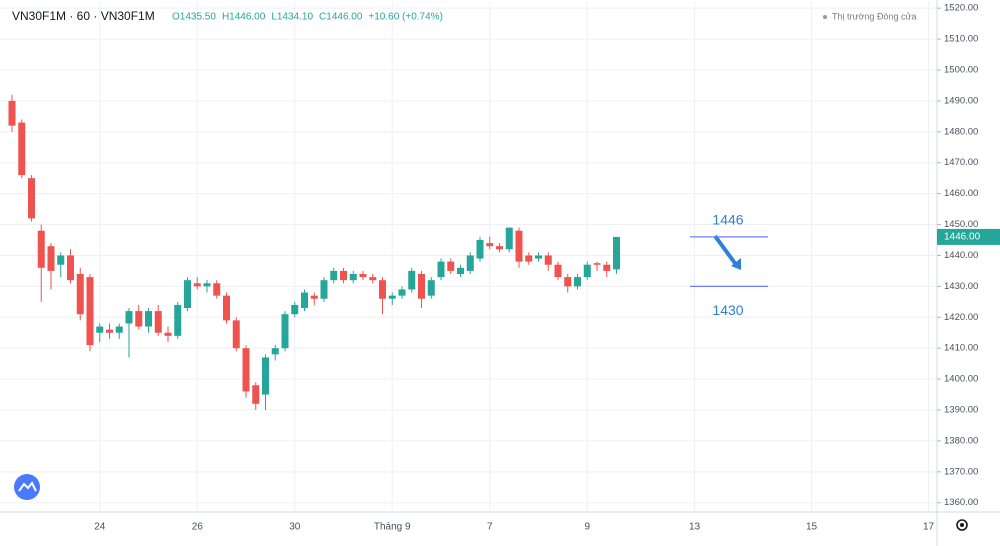 The image size is (1000, 546). Describe the element at coordinates (825, 17) in the screenshot. I see `status-dot` at that location.